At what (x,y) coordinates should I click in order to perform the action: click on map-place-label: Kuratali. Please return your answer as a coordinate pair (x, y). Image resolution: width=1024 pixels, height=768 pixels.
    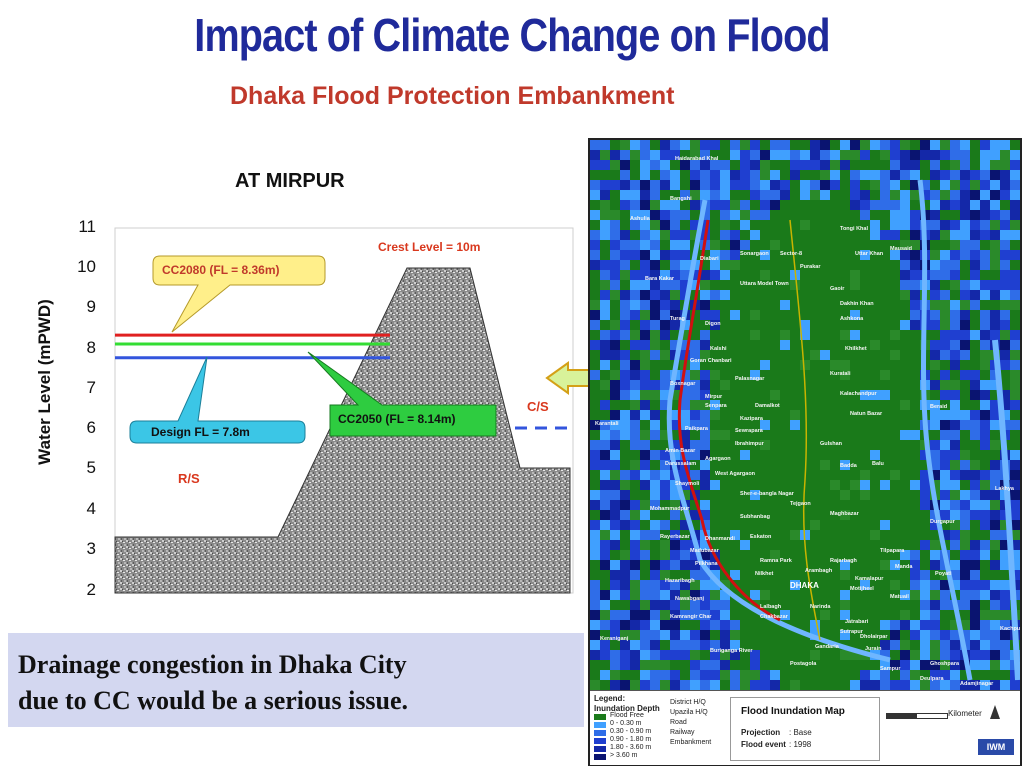
    Looking at the image, I should click on (840, 374).